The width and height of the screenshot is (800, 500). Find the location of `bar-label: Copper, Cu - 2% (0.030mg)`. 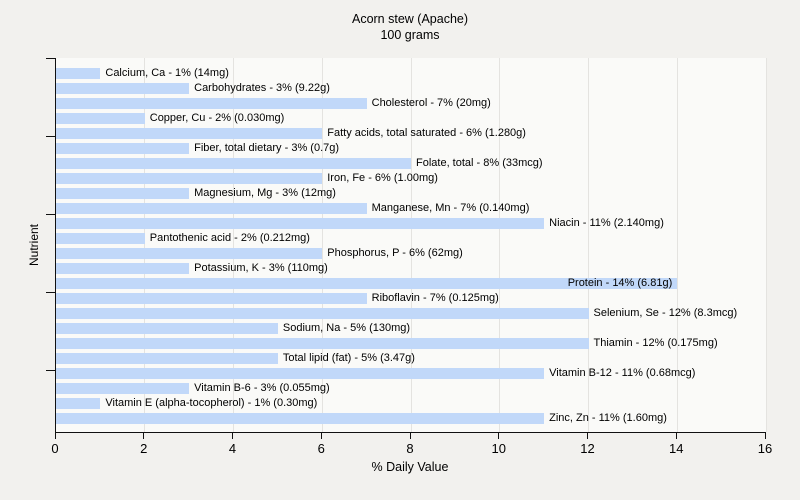

bar-label: Copper, Cu - 2% (0.030mg) is located at coordinates (217, 118).